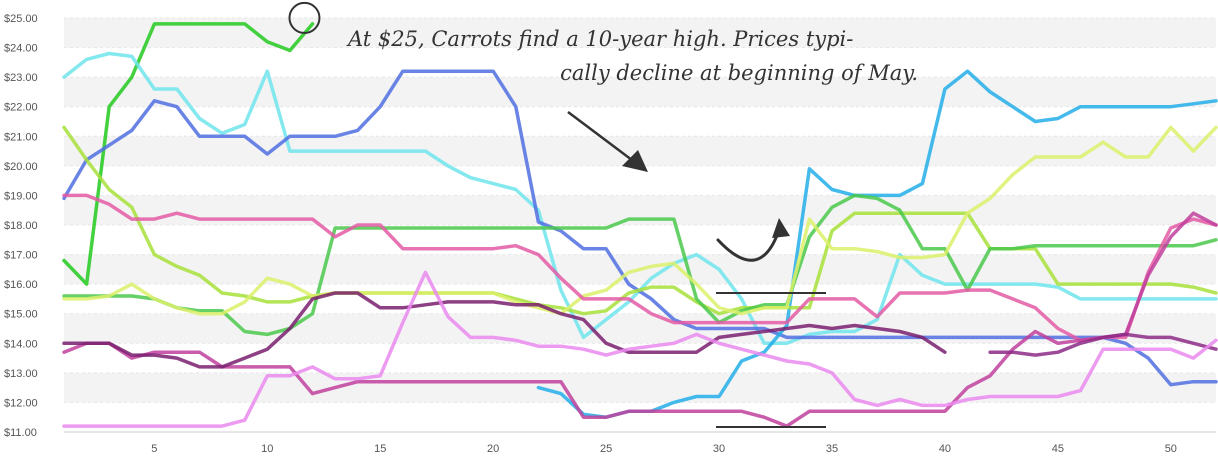  I want to click on x-tick-label: 35, so click(832, 449).